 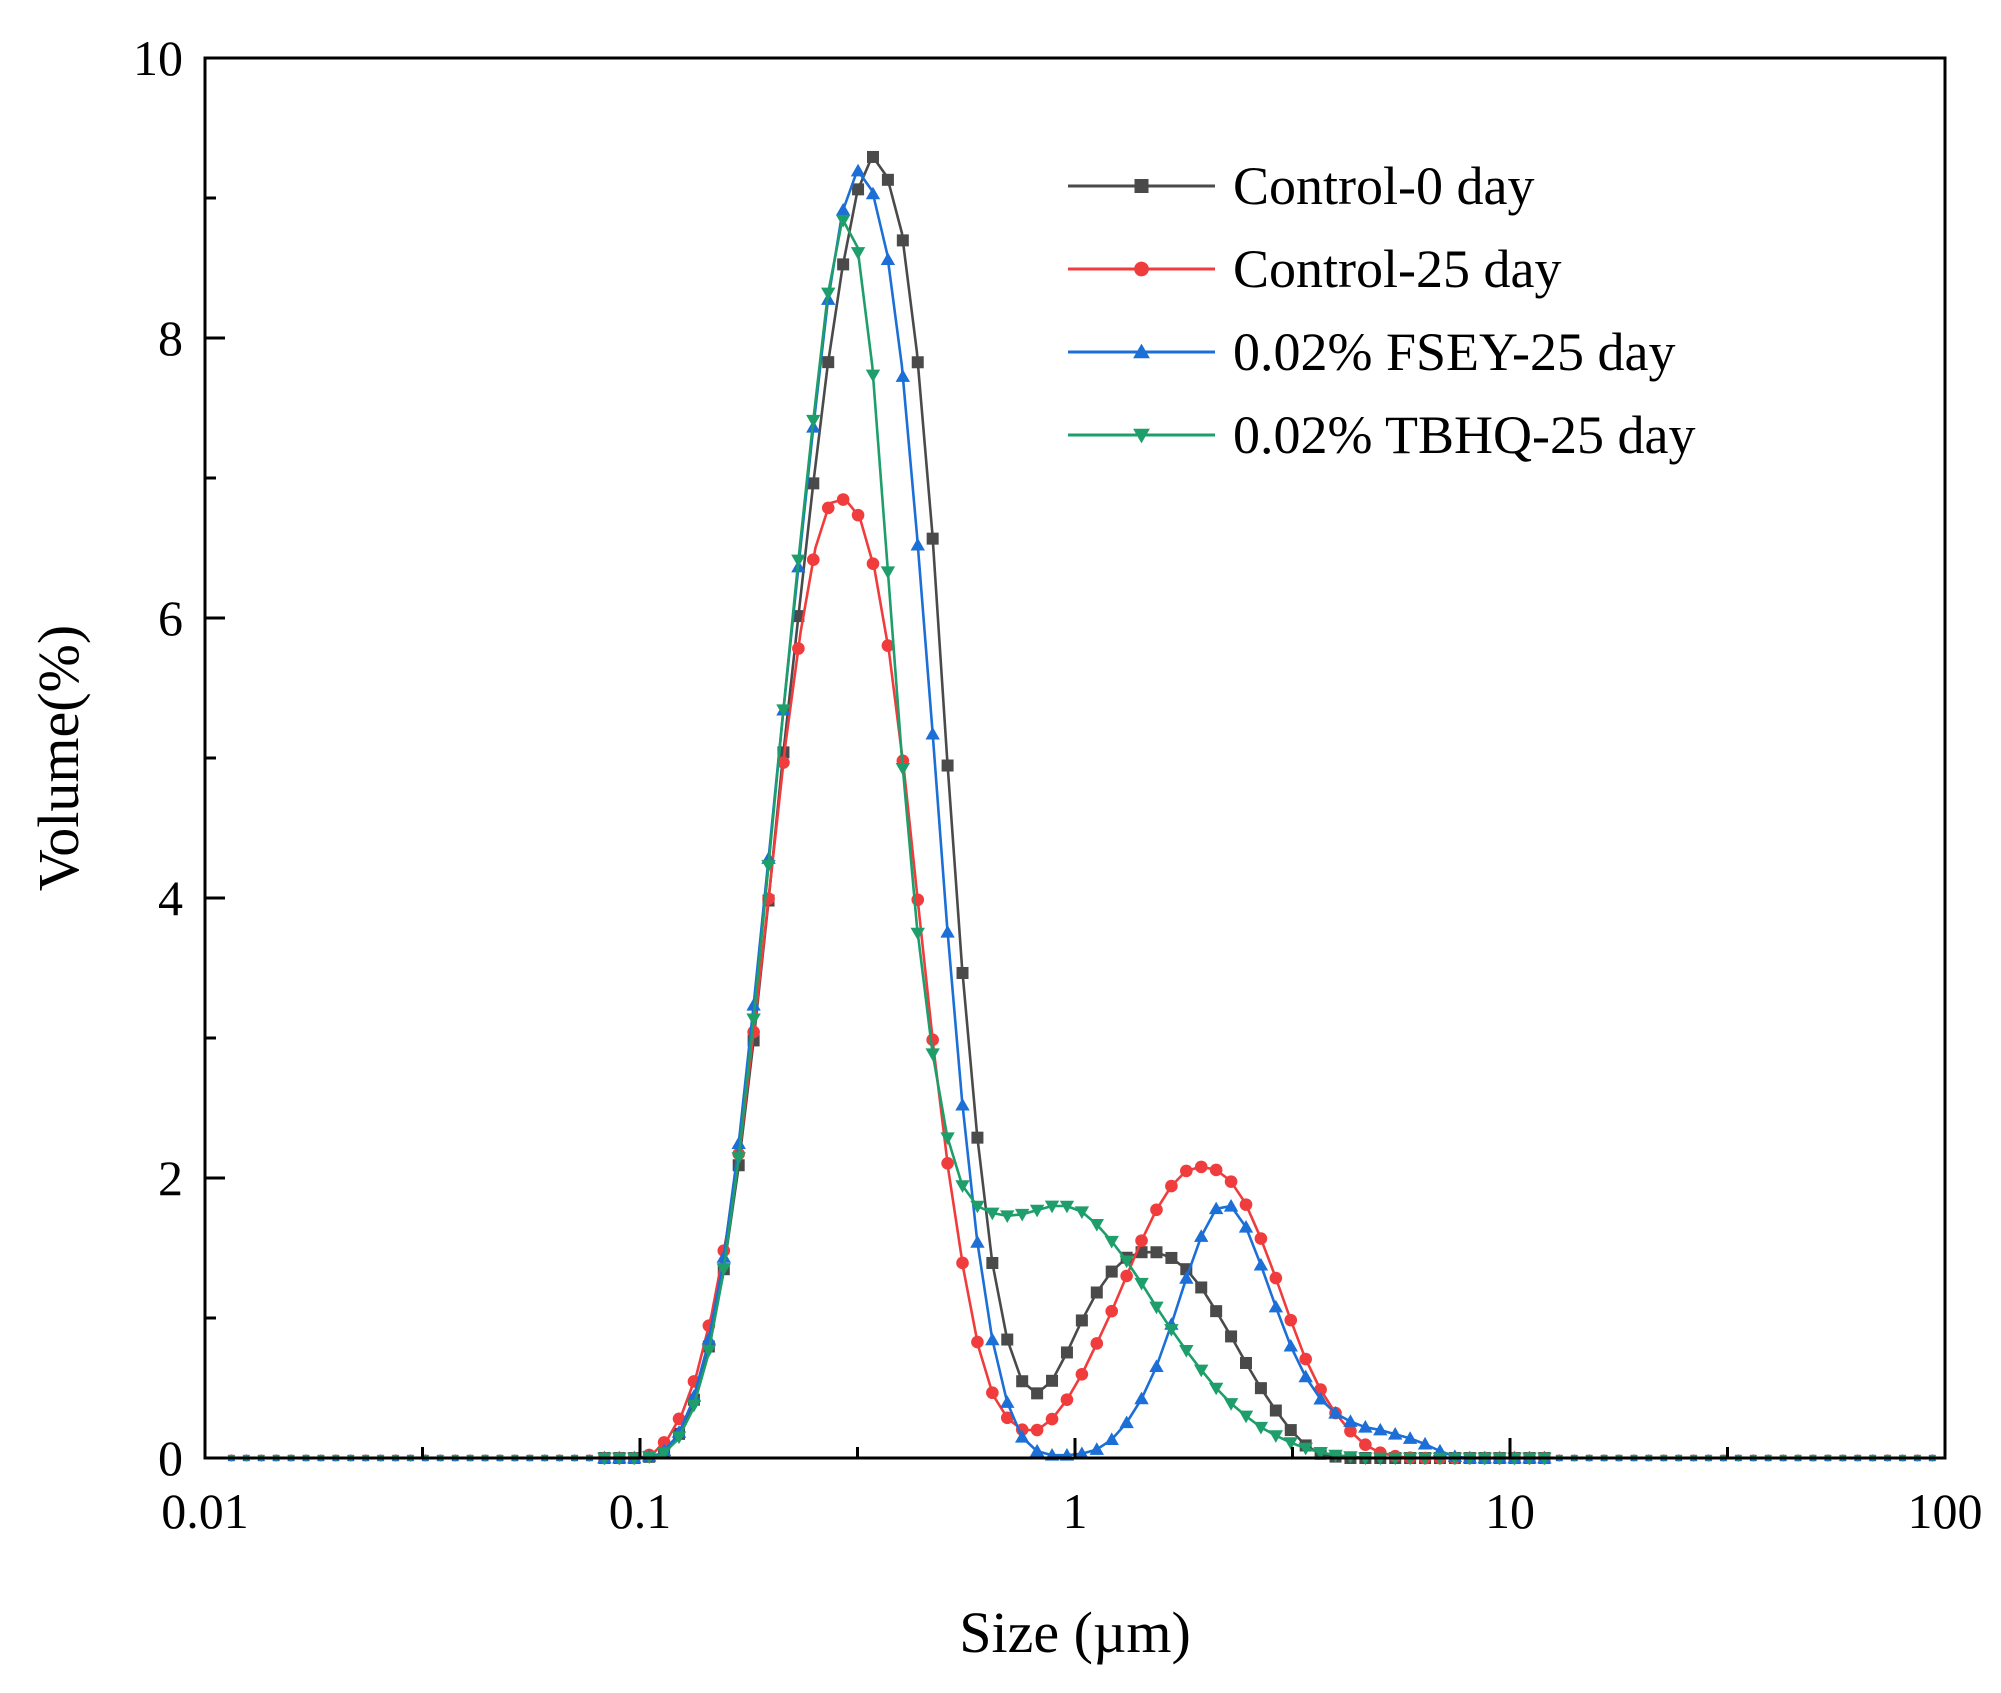 What do you see at coordinates (58, 758) in the screenshot?
I see `y-axis-title: Volume(%)` at bounding box center [58, 758].